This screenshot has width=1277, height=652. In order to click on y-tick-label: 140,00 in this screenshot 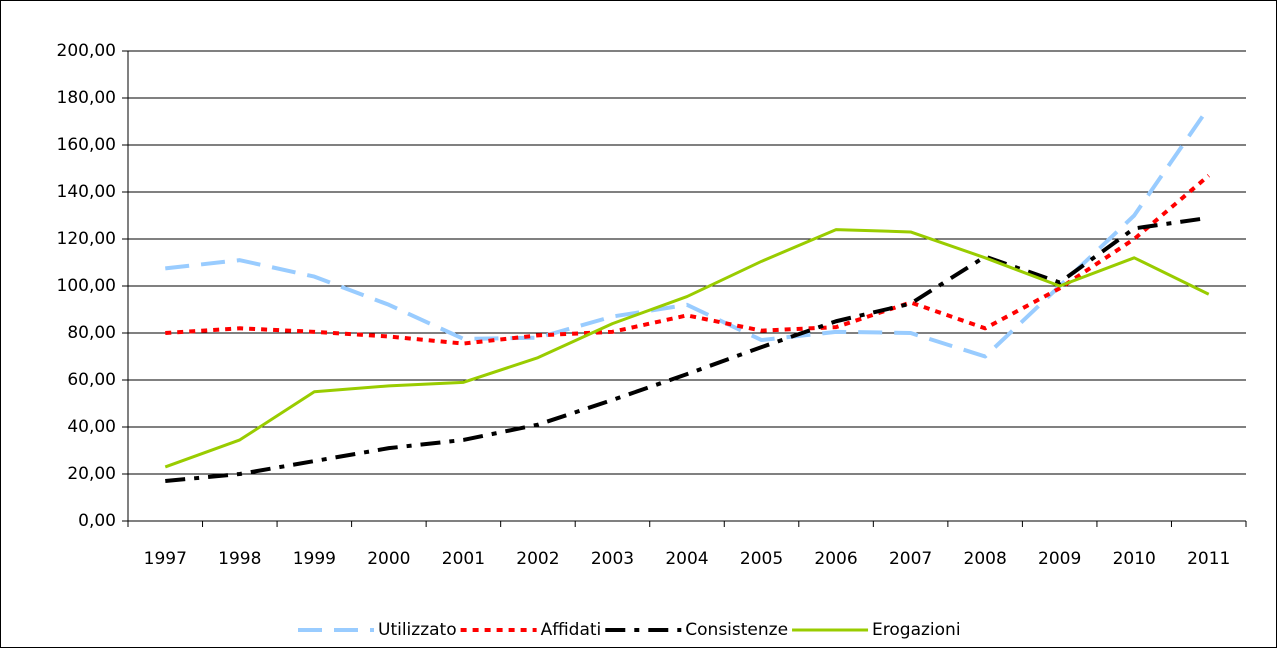, I will do `click(86, 192)`.